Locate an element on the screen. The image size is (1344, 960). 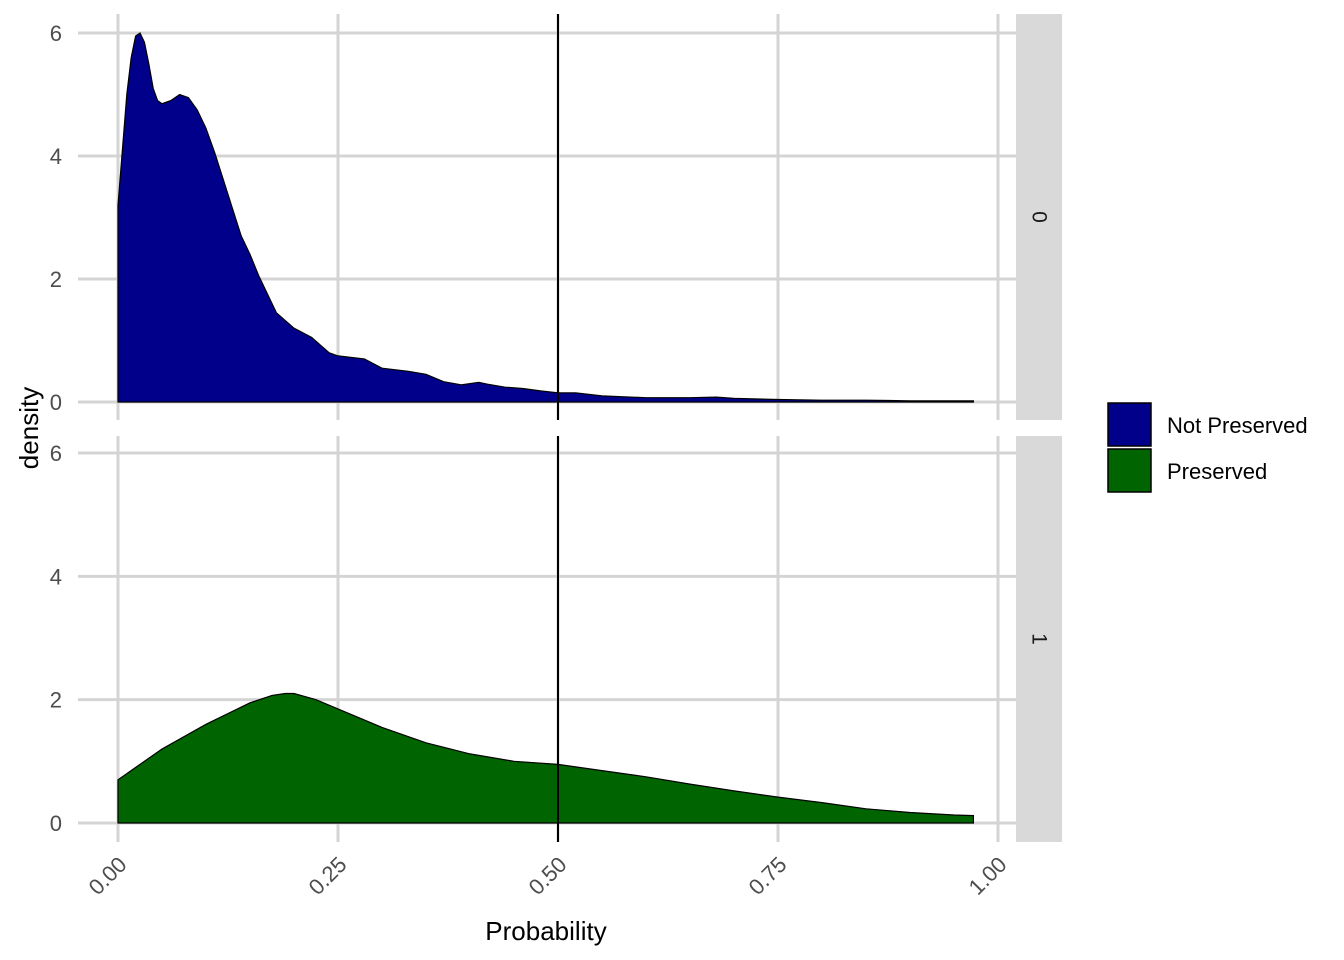
legend-label: Preserved is located at coordinates (1217, 471).